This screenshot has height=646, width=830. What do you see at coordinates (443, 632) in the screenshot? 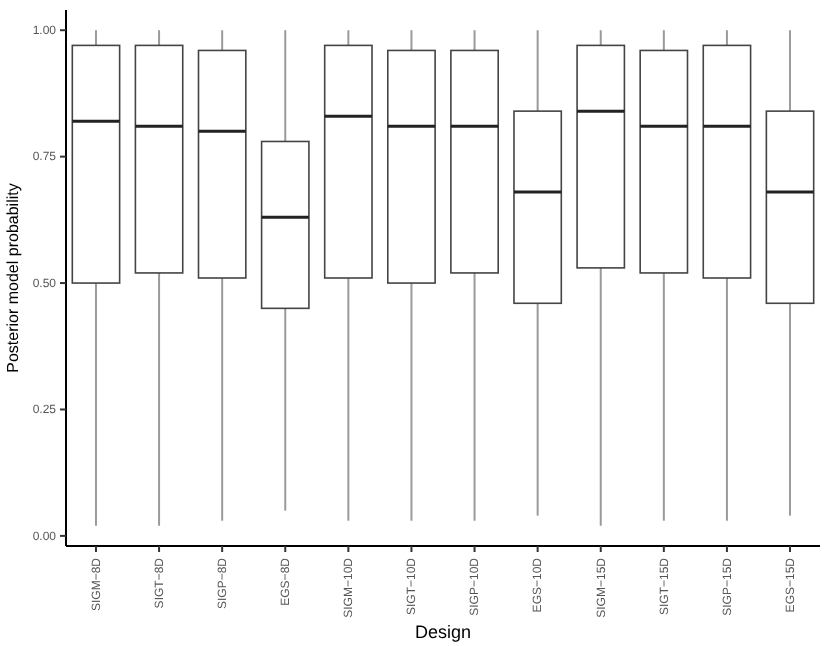
I see `x-axis-title: Design` at bounding box center [443, 632].